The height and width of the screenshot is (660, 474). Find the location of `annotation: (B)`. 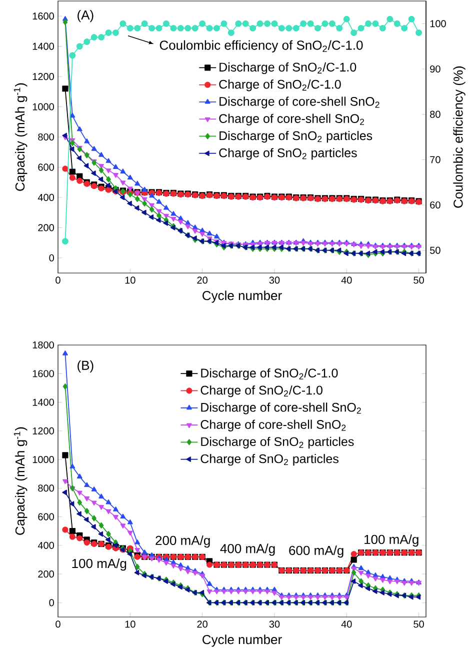

annotation: (B) is located at coordinates (86, 366).